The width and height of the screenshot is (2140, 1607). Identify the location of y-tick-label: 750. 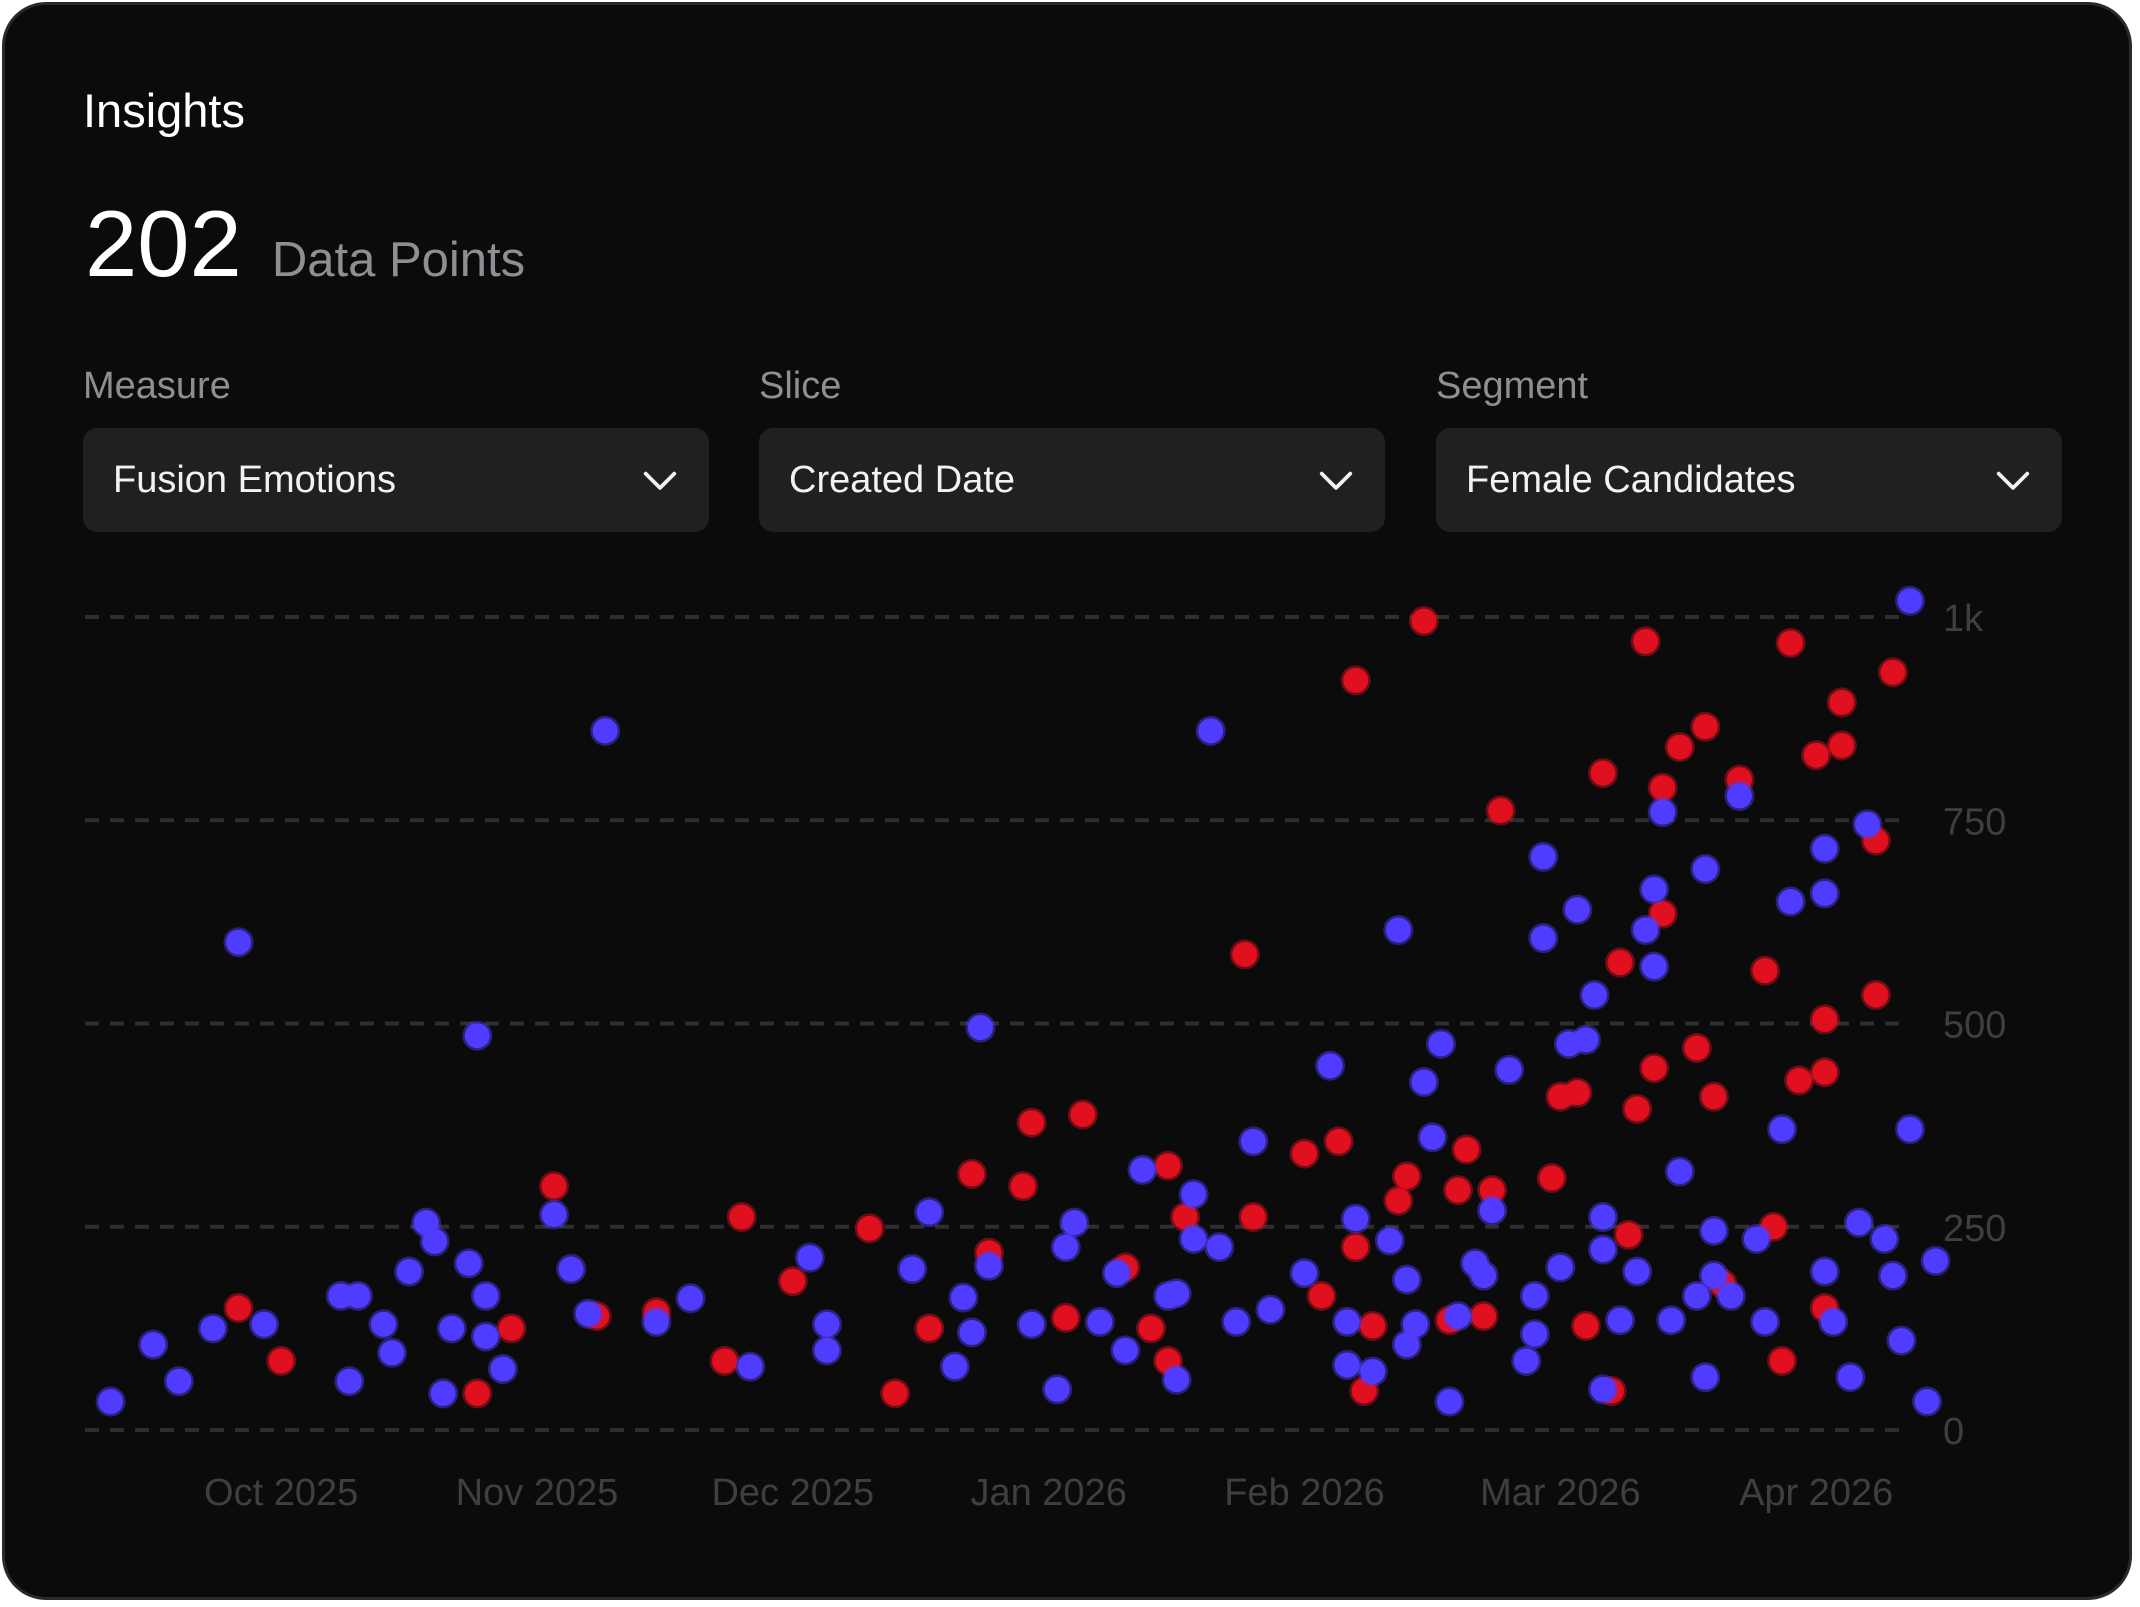
(1974, 822).